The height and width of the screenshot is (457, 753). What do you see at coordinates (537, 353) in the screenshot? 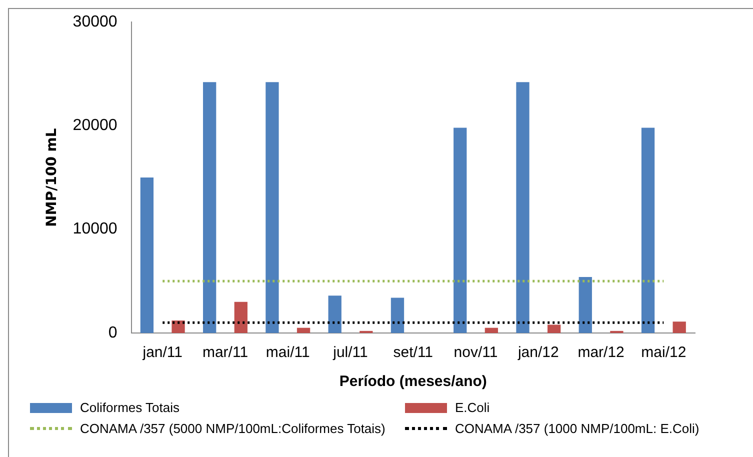
I see `x-tick-label: jan/12` at bounding box center [537, 353].